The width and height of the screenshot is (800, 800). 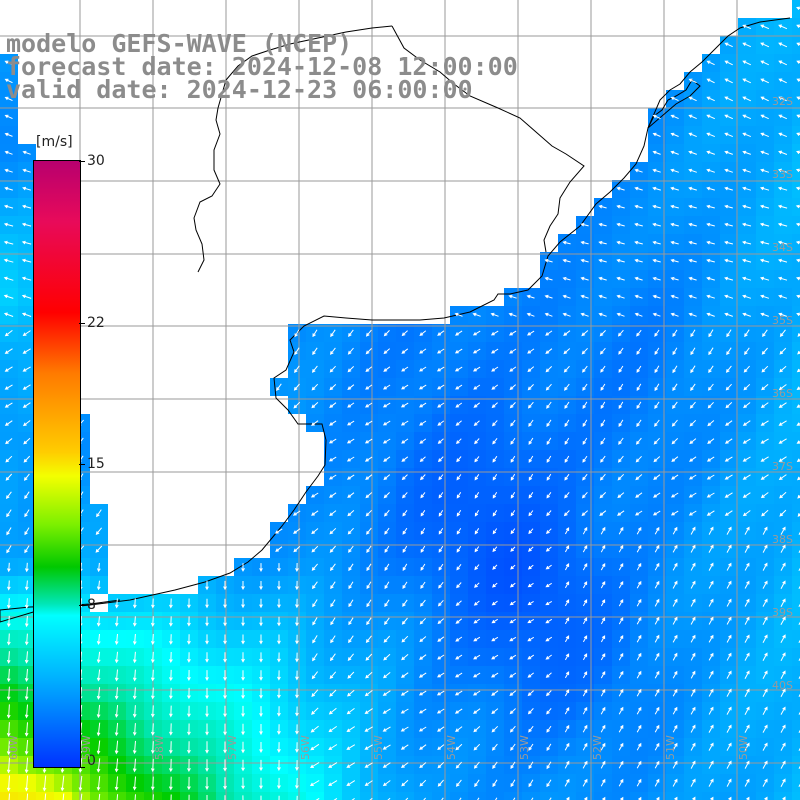 I want to click on longitude-label: 56W, so click(x=305, y=747).